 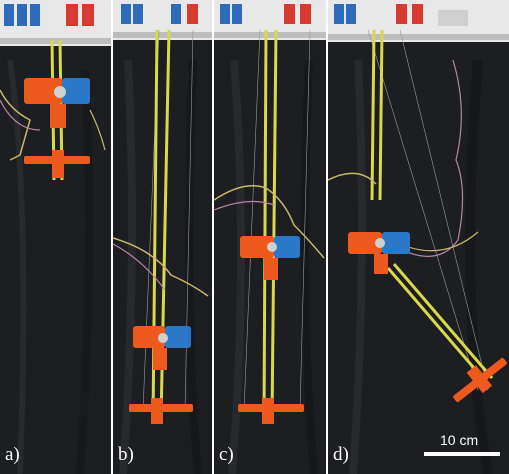 I want to click on panel-label-a: a), so click(x=12, y=454).